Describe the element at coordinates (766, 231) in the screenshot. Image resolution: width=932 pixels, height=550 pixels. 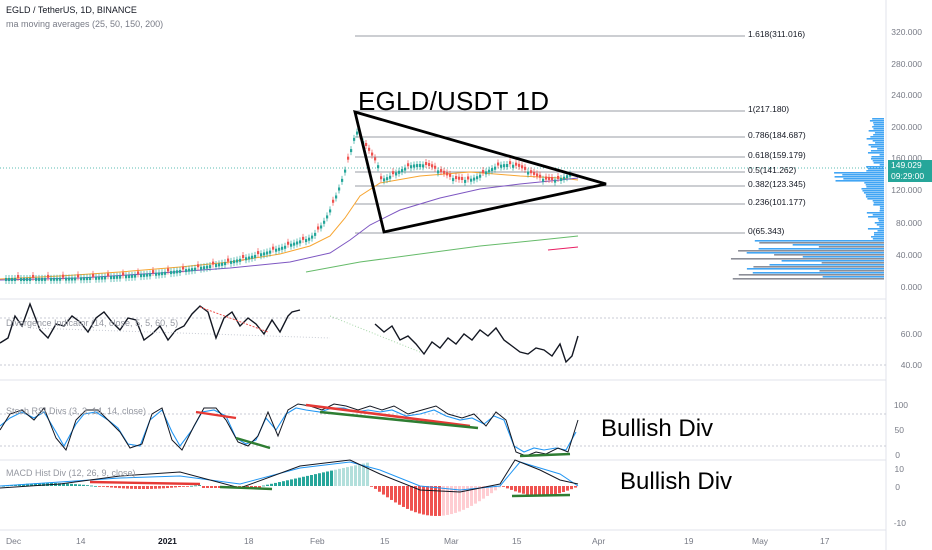
I see `fib-label-0: 0(65.343)` at that location.